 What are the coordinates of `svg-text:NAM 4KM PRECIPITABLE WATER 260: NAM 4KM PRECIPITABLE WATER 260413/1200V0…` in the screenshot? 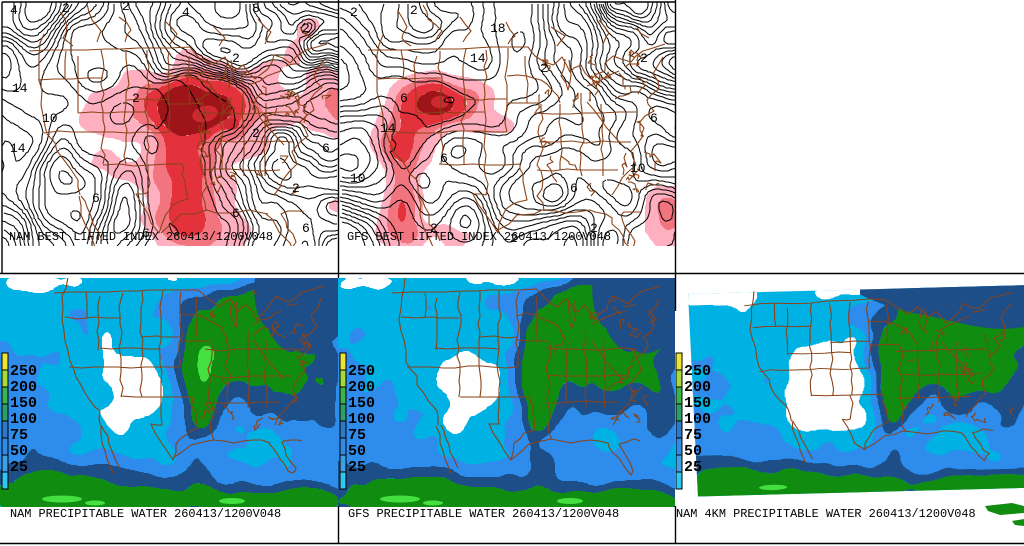 It's located at (826, 514).